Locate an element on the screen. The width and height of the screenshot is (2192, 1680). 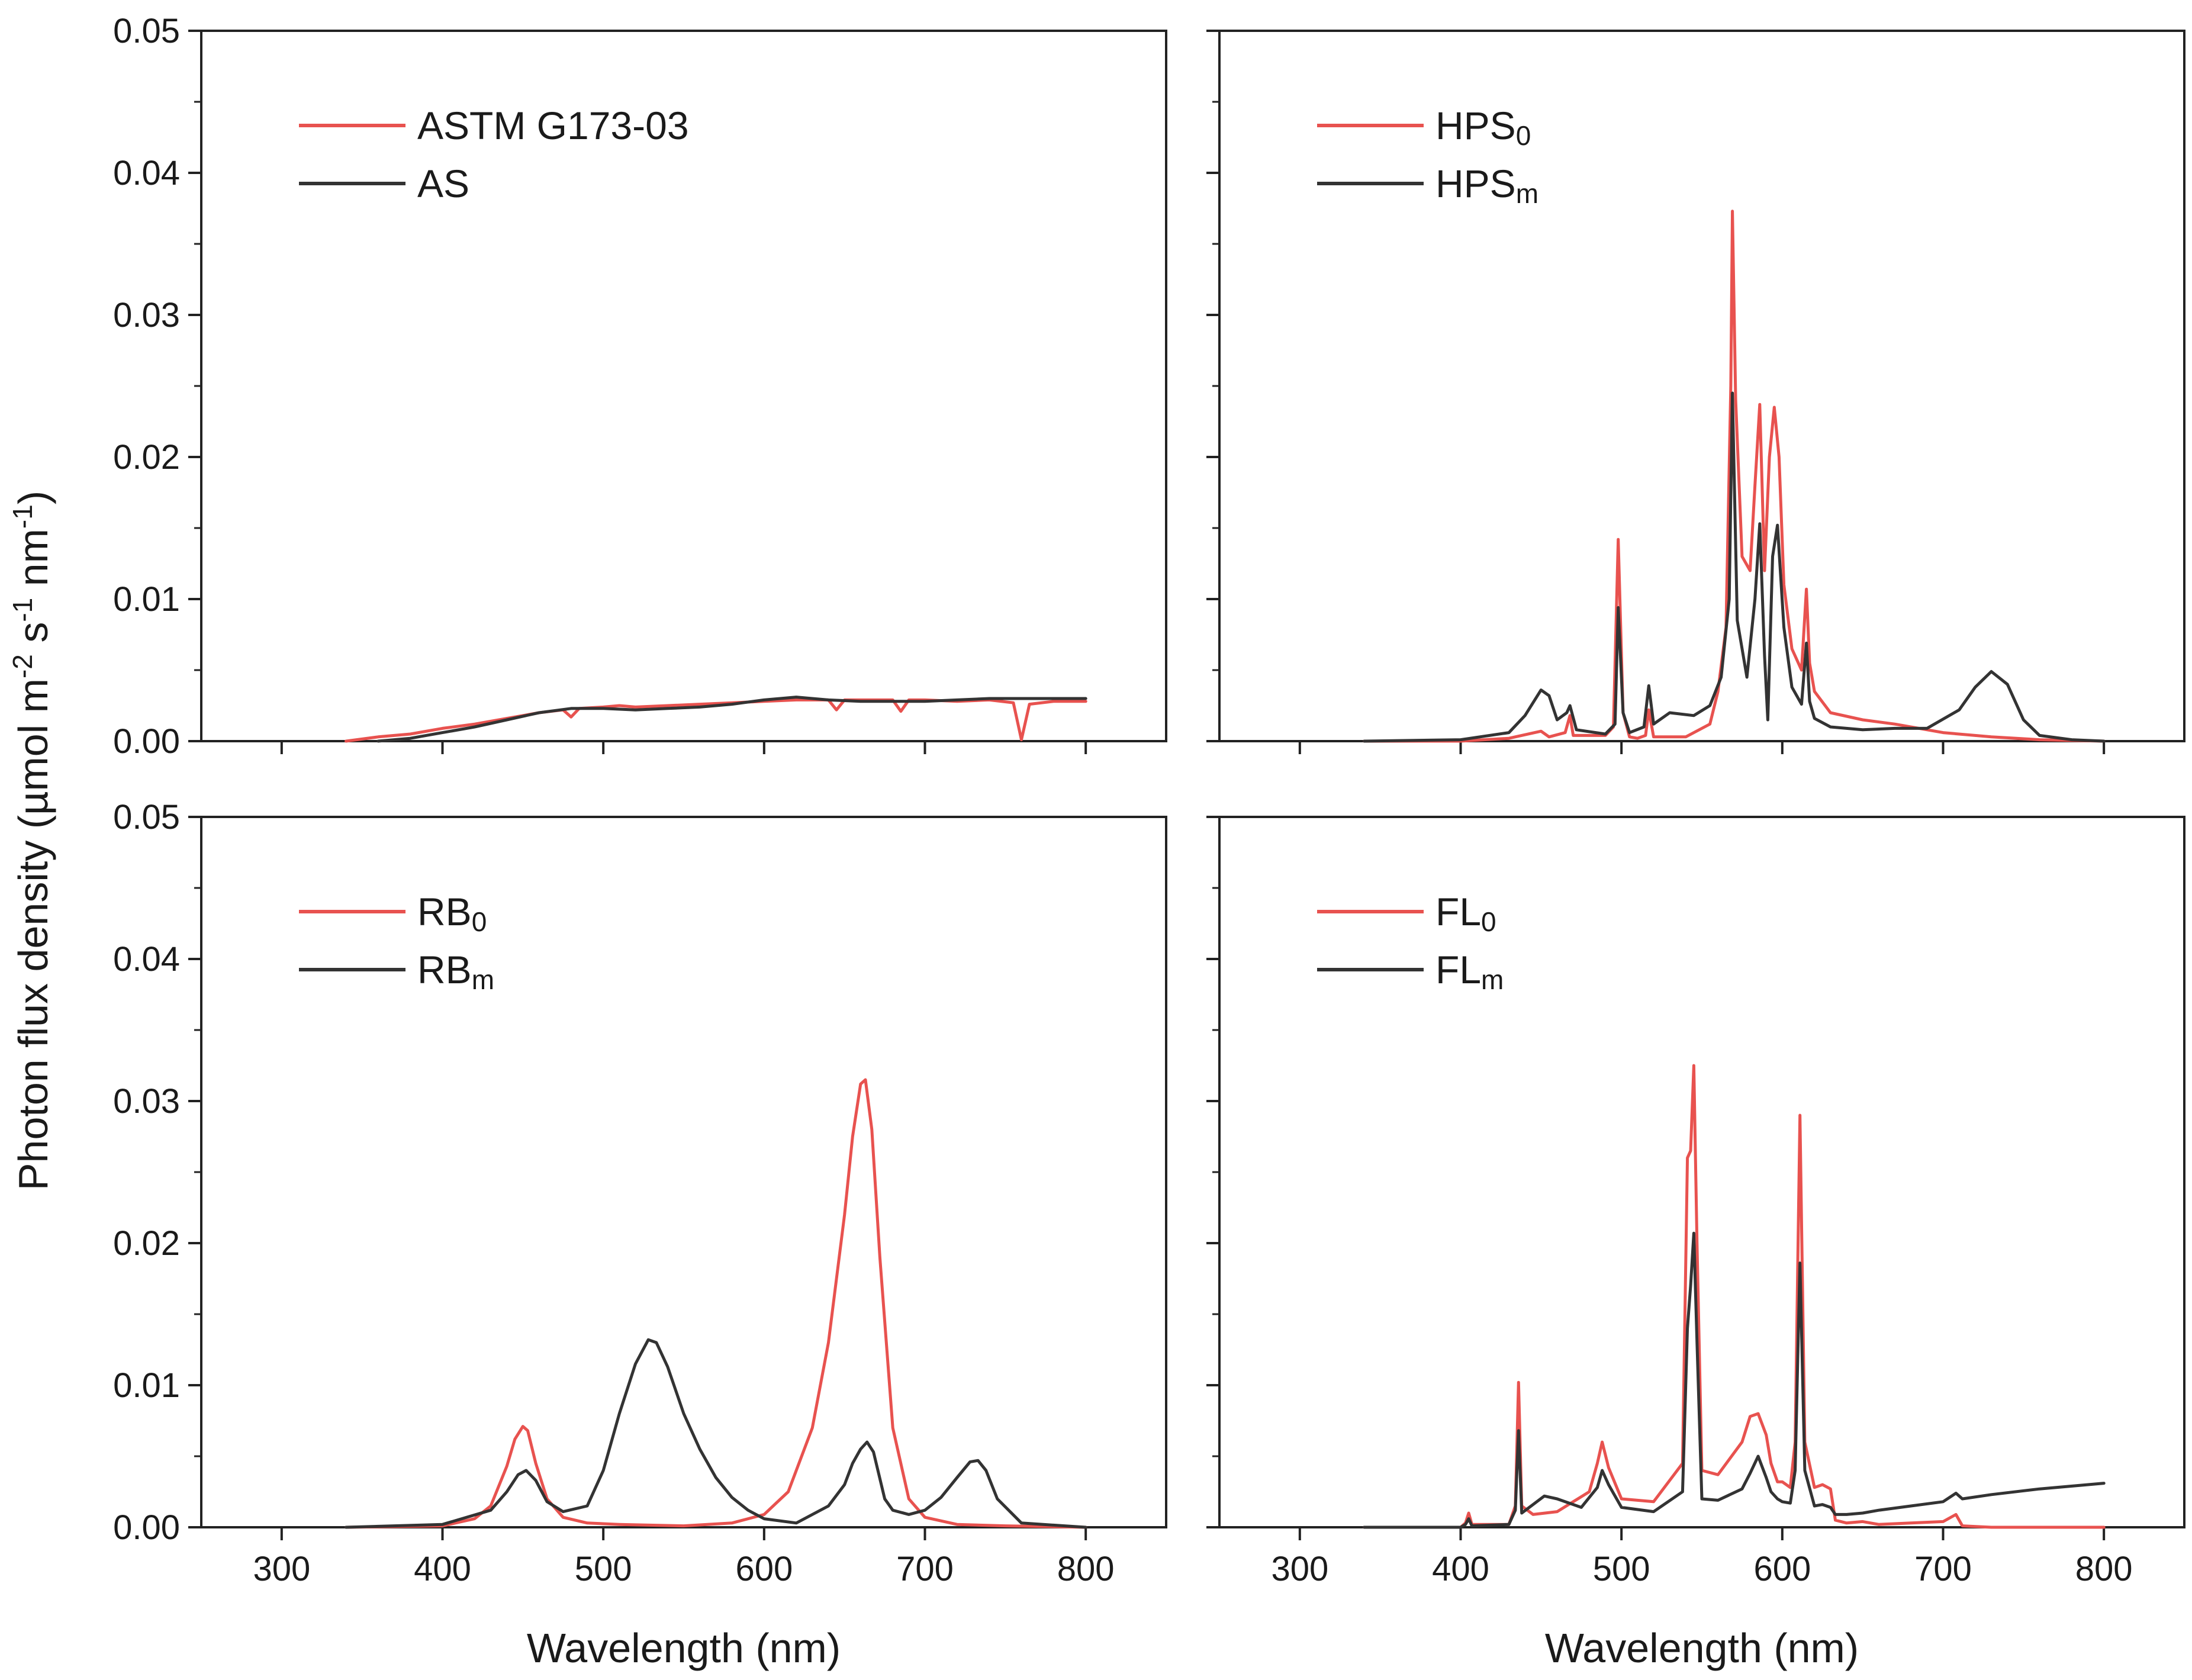
y-axis-title-part: s is located at coordinates (33, 638).